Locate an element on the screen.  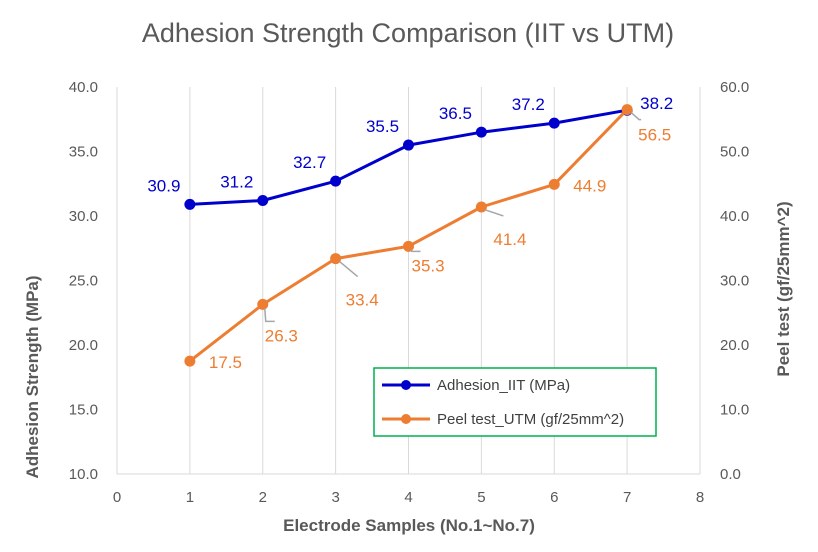
x-tick-label: 0 is located at coordinates (117, 497).